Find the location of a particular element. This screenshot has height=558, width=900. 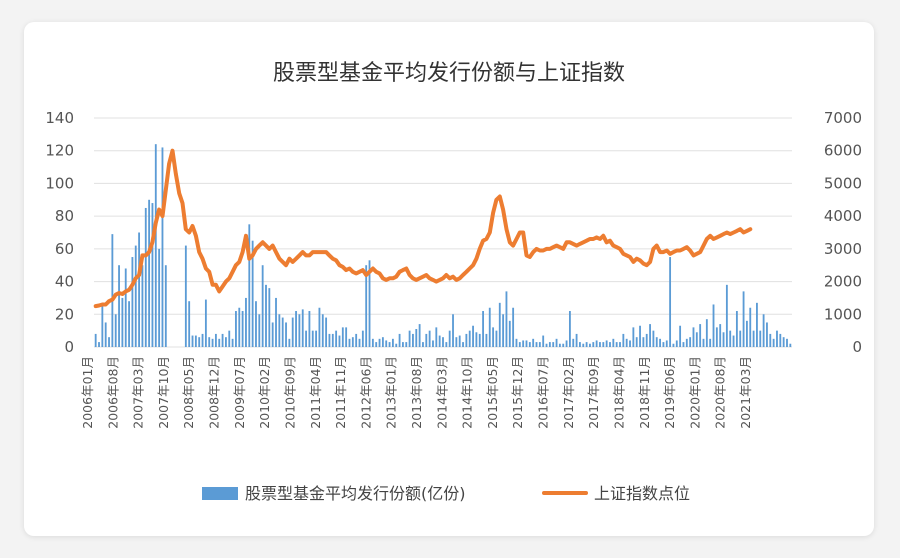

x-tick-label: 2008年12月 is located at coordinates (214, 392).